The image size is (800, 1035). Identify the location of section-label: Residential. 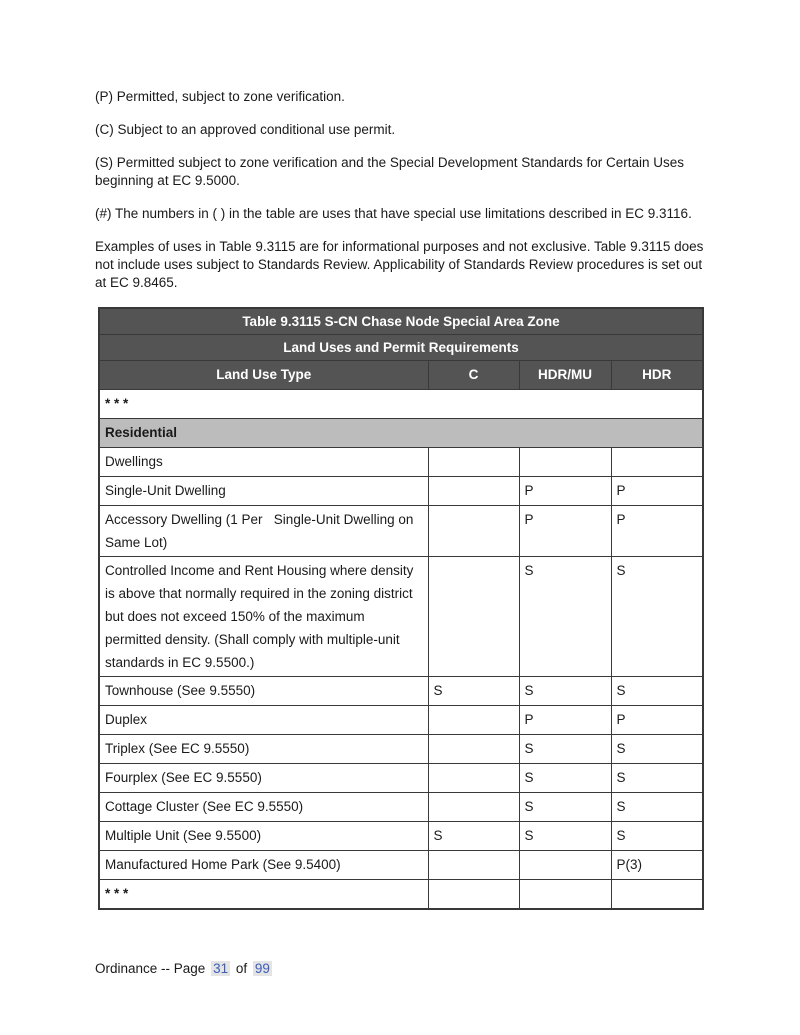
(401, 433).